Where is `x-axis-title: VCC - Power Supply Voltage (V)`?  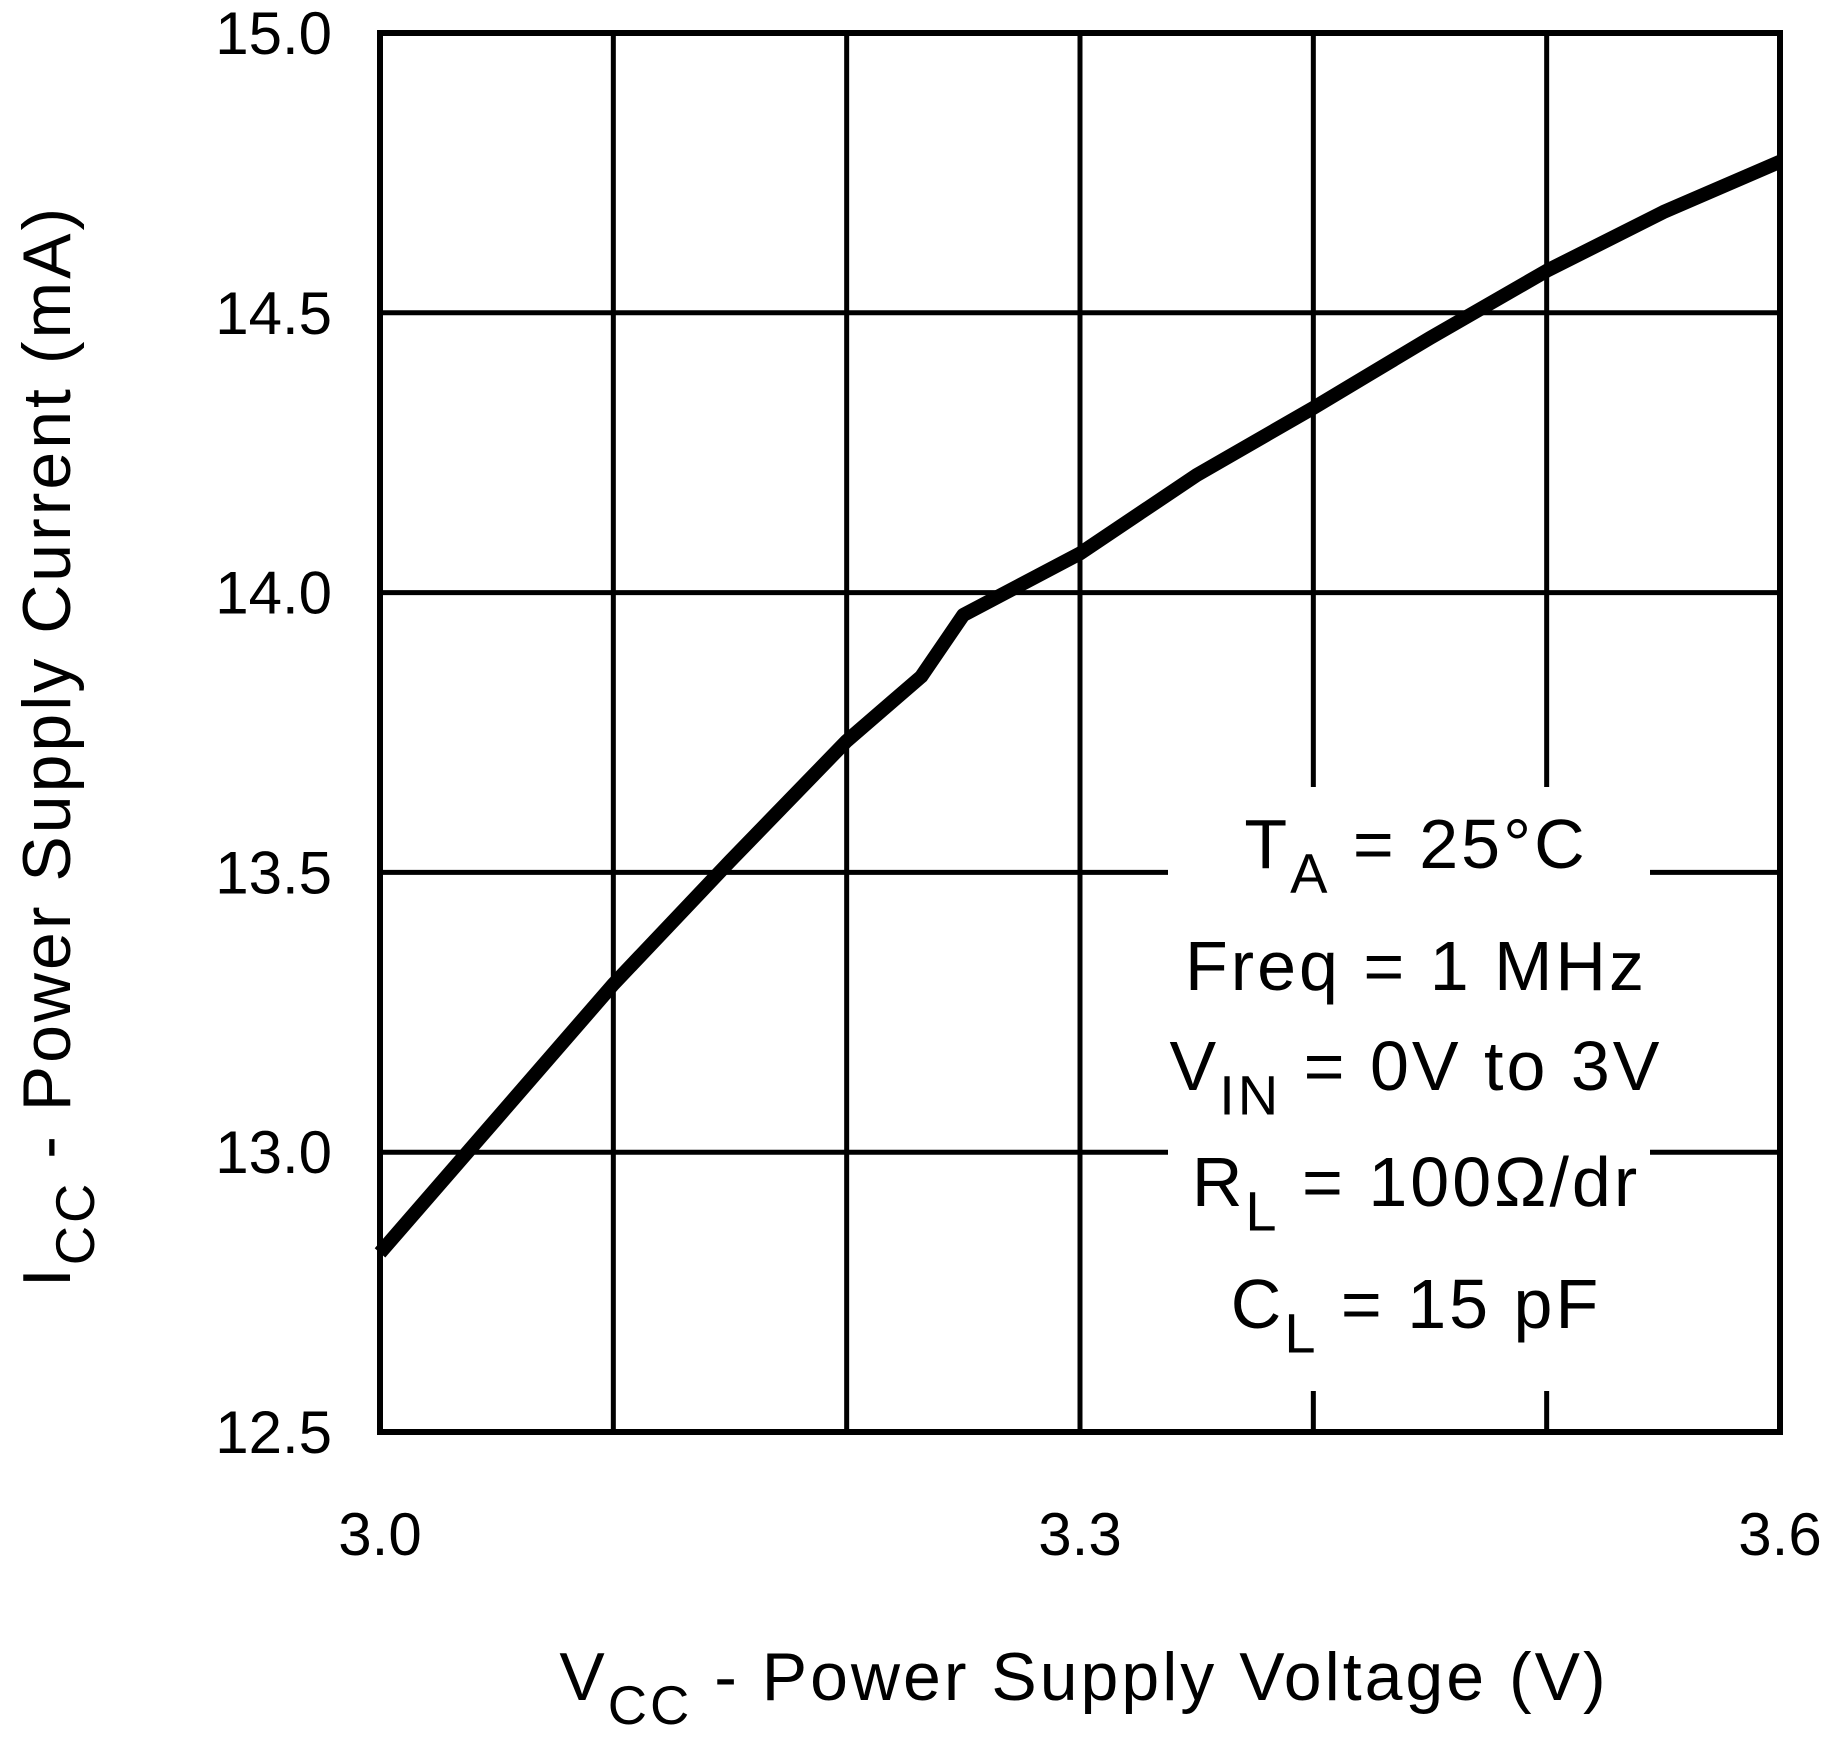 x-axis-title: VCC - Power Supply Voltage (V) is located at coordinates (1083, 1687).